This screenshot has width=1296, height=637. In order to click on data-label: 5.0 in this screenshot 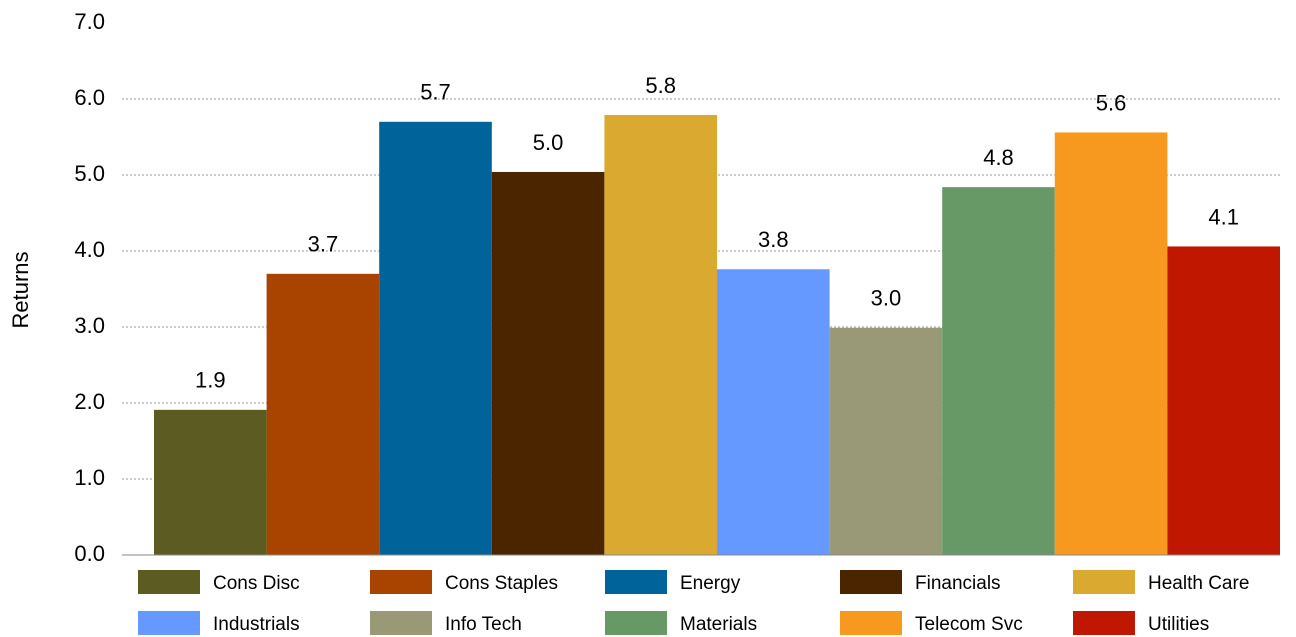, I will do `click(548, 142)`.